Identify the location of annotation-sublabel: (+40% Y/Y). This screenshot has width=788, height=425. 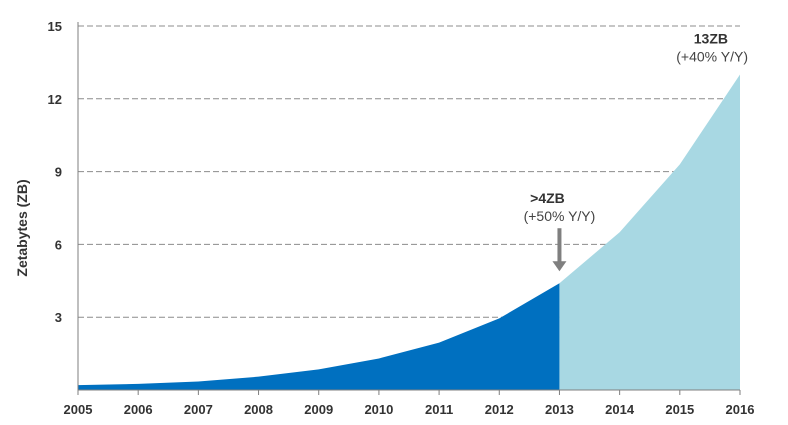
(712, 57).